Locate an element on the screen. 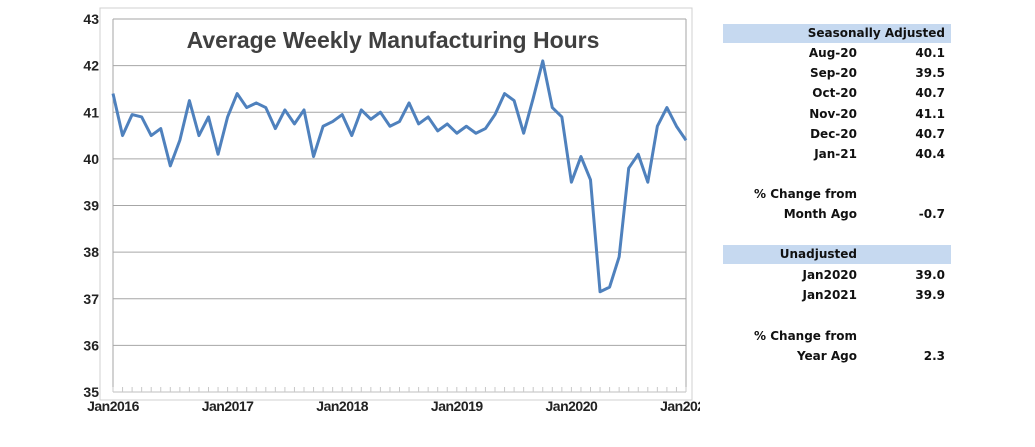 This screenshot has width=1035, height=447. year-change-row: Year Ago 2.3 is located at coordinates (837, 356).